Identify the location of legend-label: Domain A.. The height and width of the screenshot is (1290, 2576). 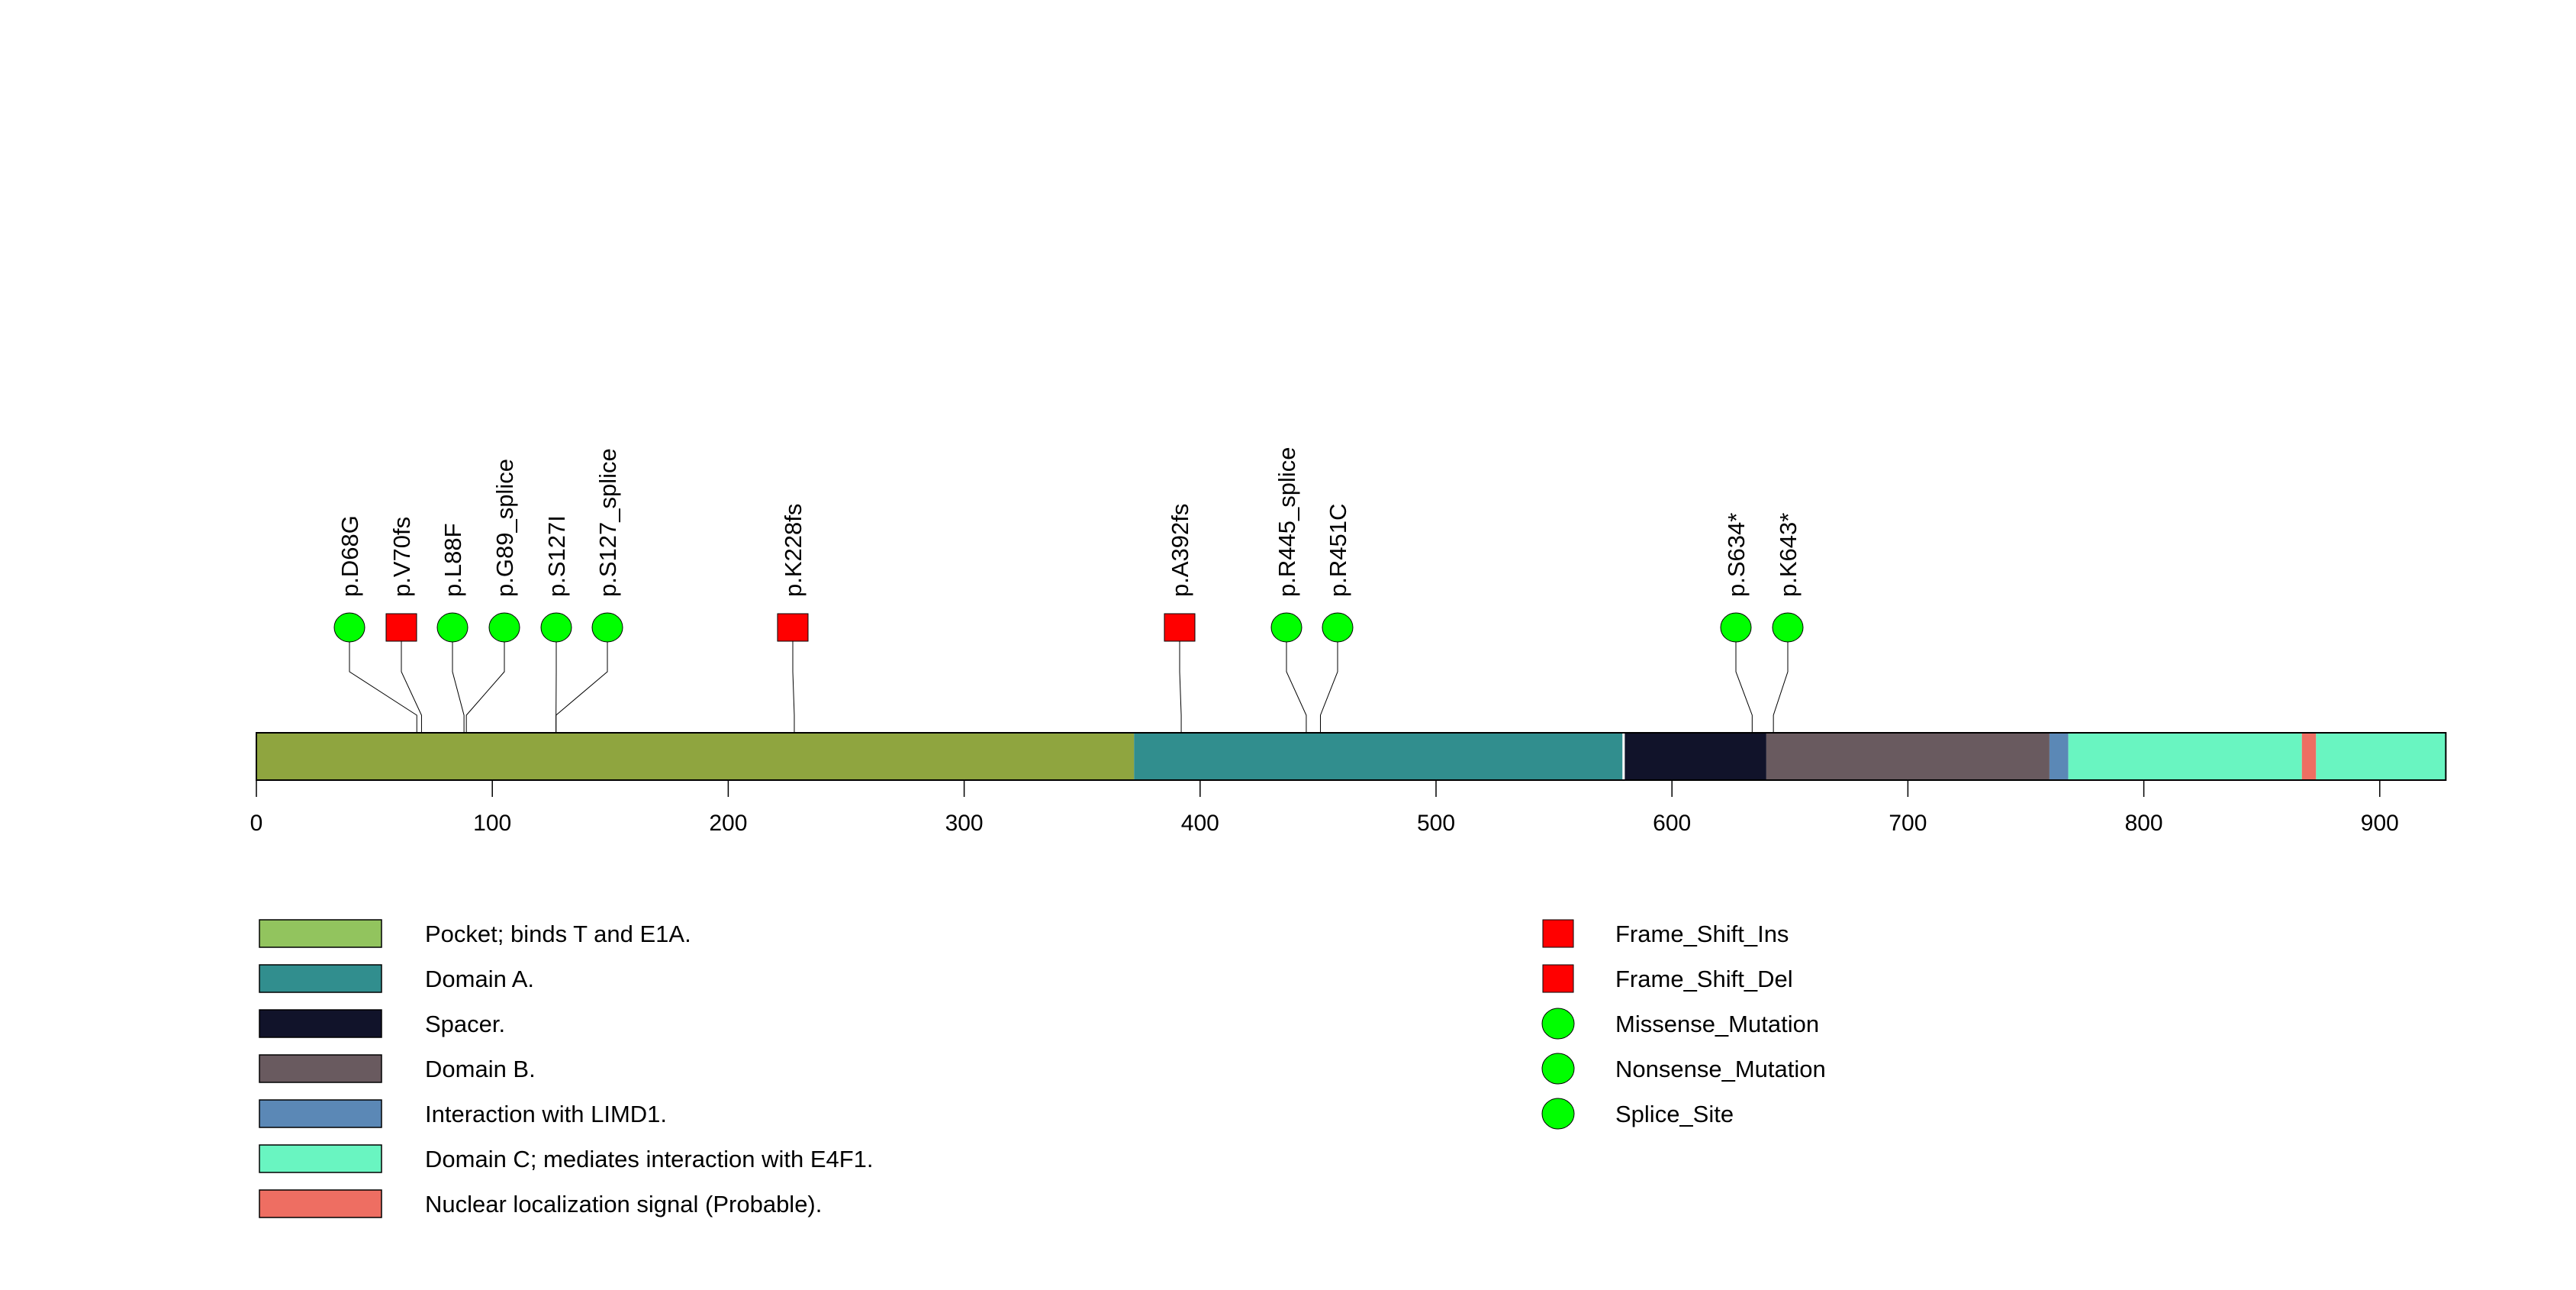
(479, 979).